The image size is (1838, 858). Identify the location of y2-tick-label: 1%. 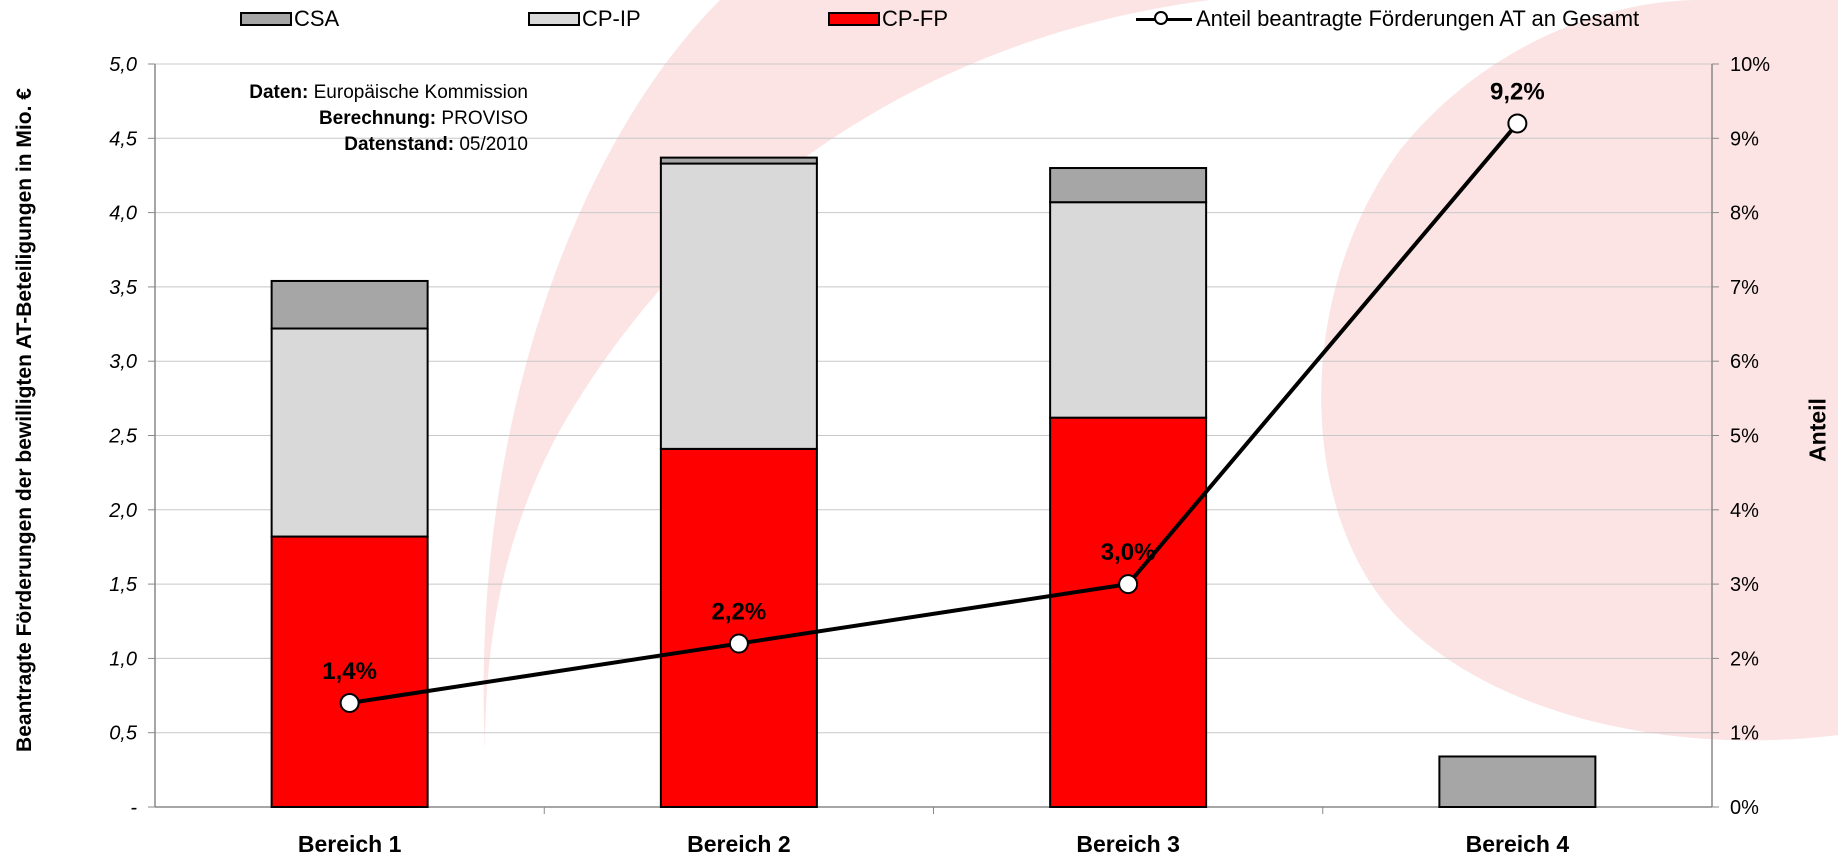
(1744, 734).